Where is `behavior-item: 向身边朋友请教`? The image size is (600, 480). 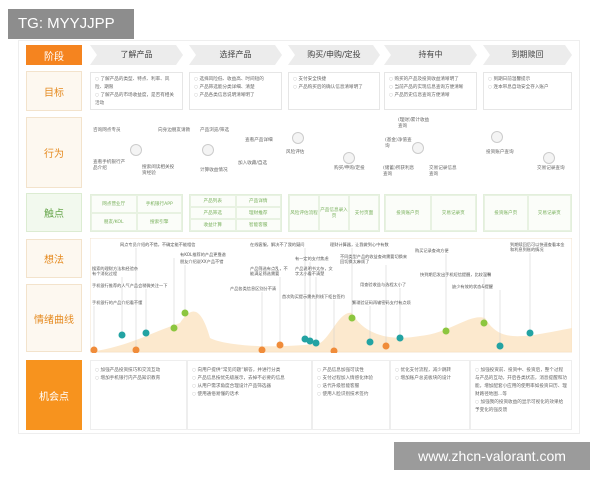 behavior-item: 向身边朋友请教 is located at coordinates (174, 130).